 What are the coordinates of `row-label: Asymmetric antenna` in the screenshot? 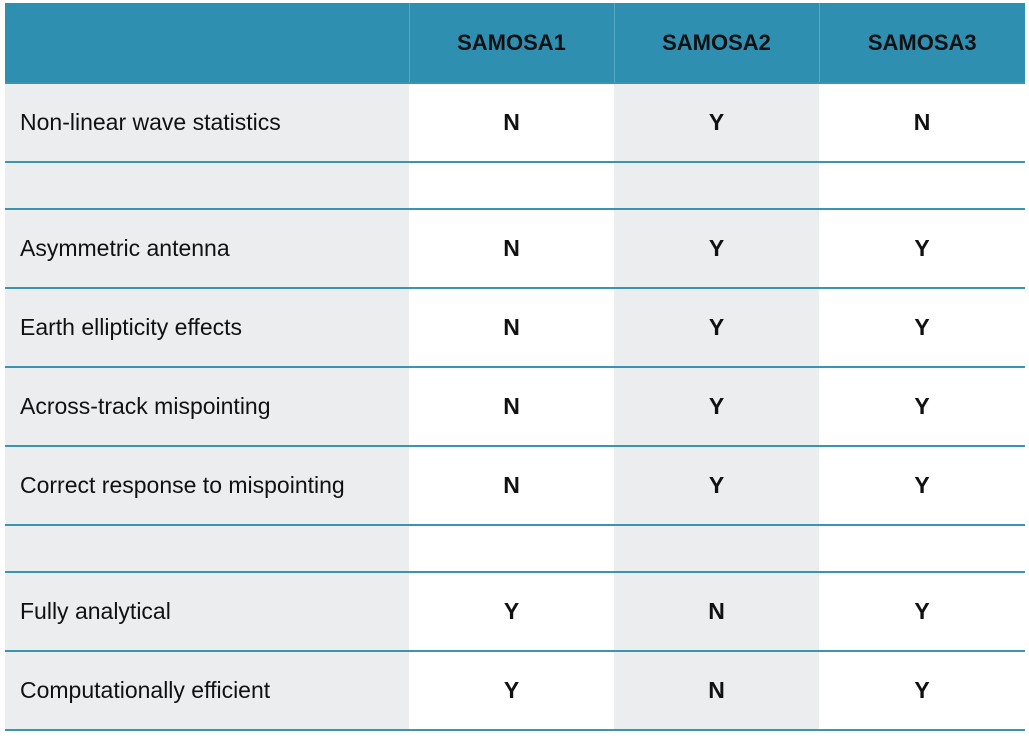 It's located at (207, 248).